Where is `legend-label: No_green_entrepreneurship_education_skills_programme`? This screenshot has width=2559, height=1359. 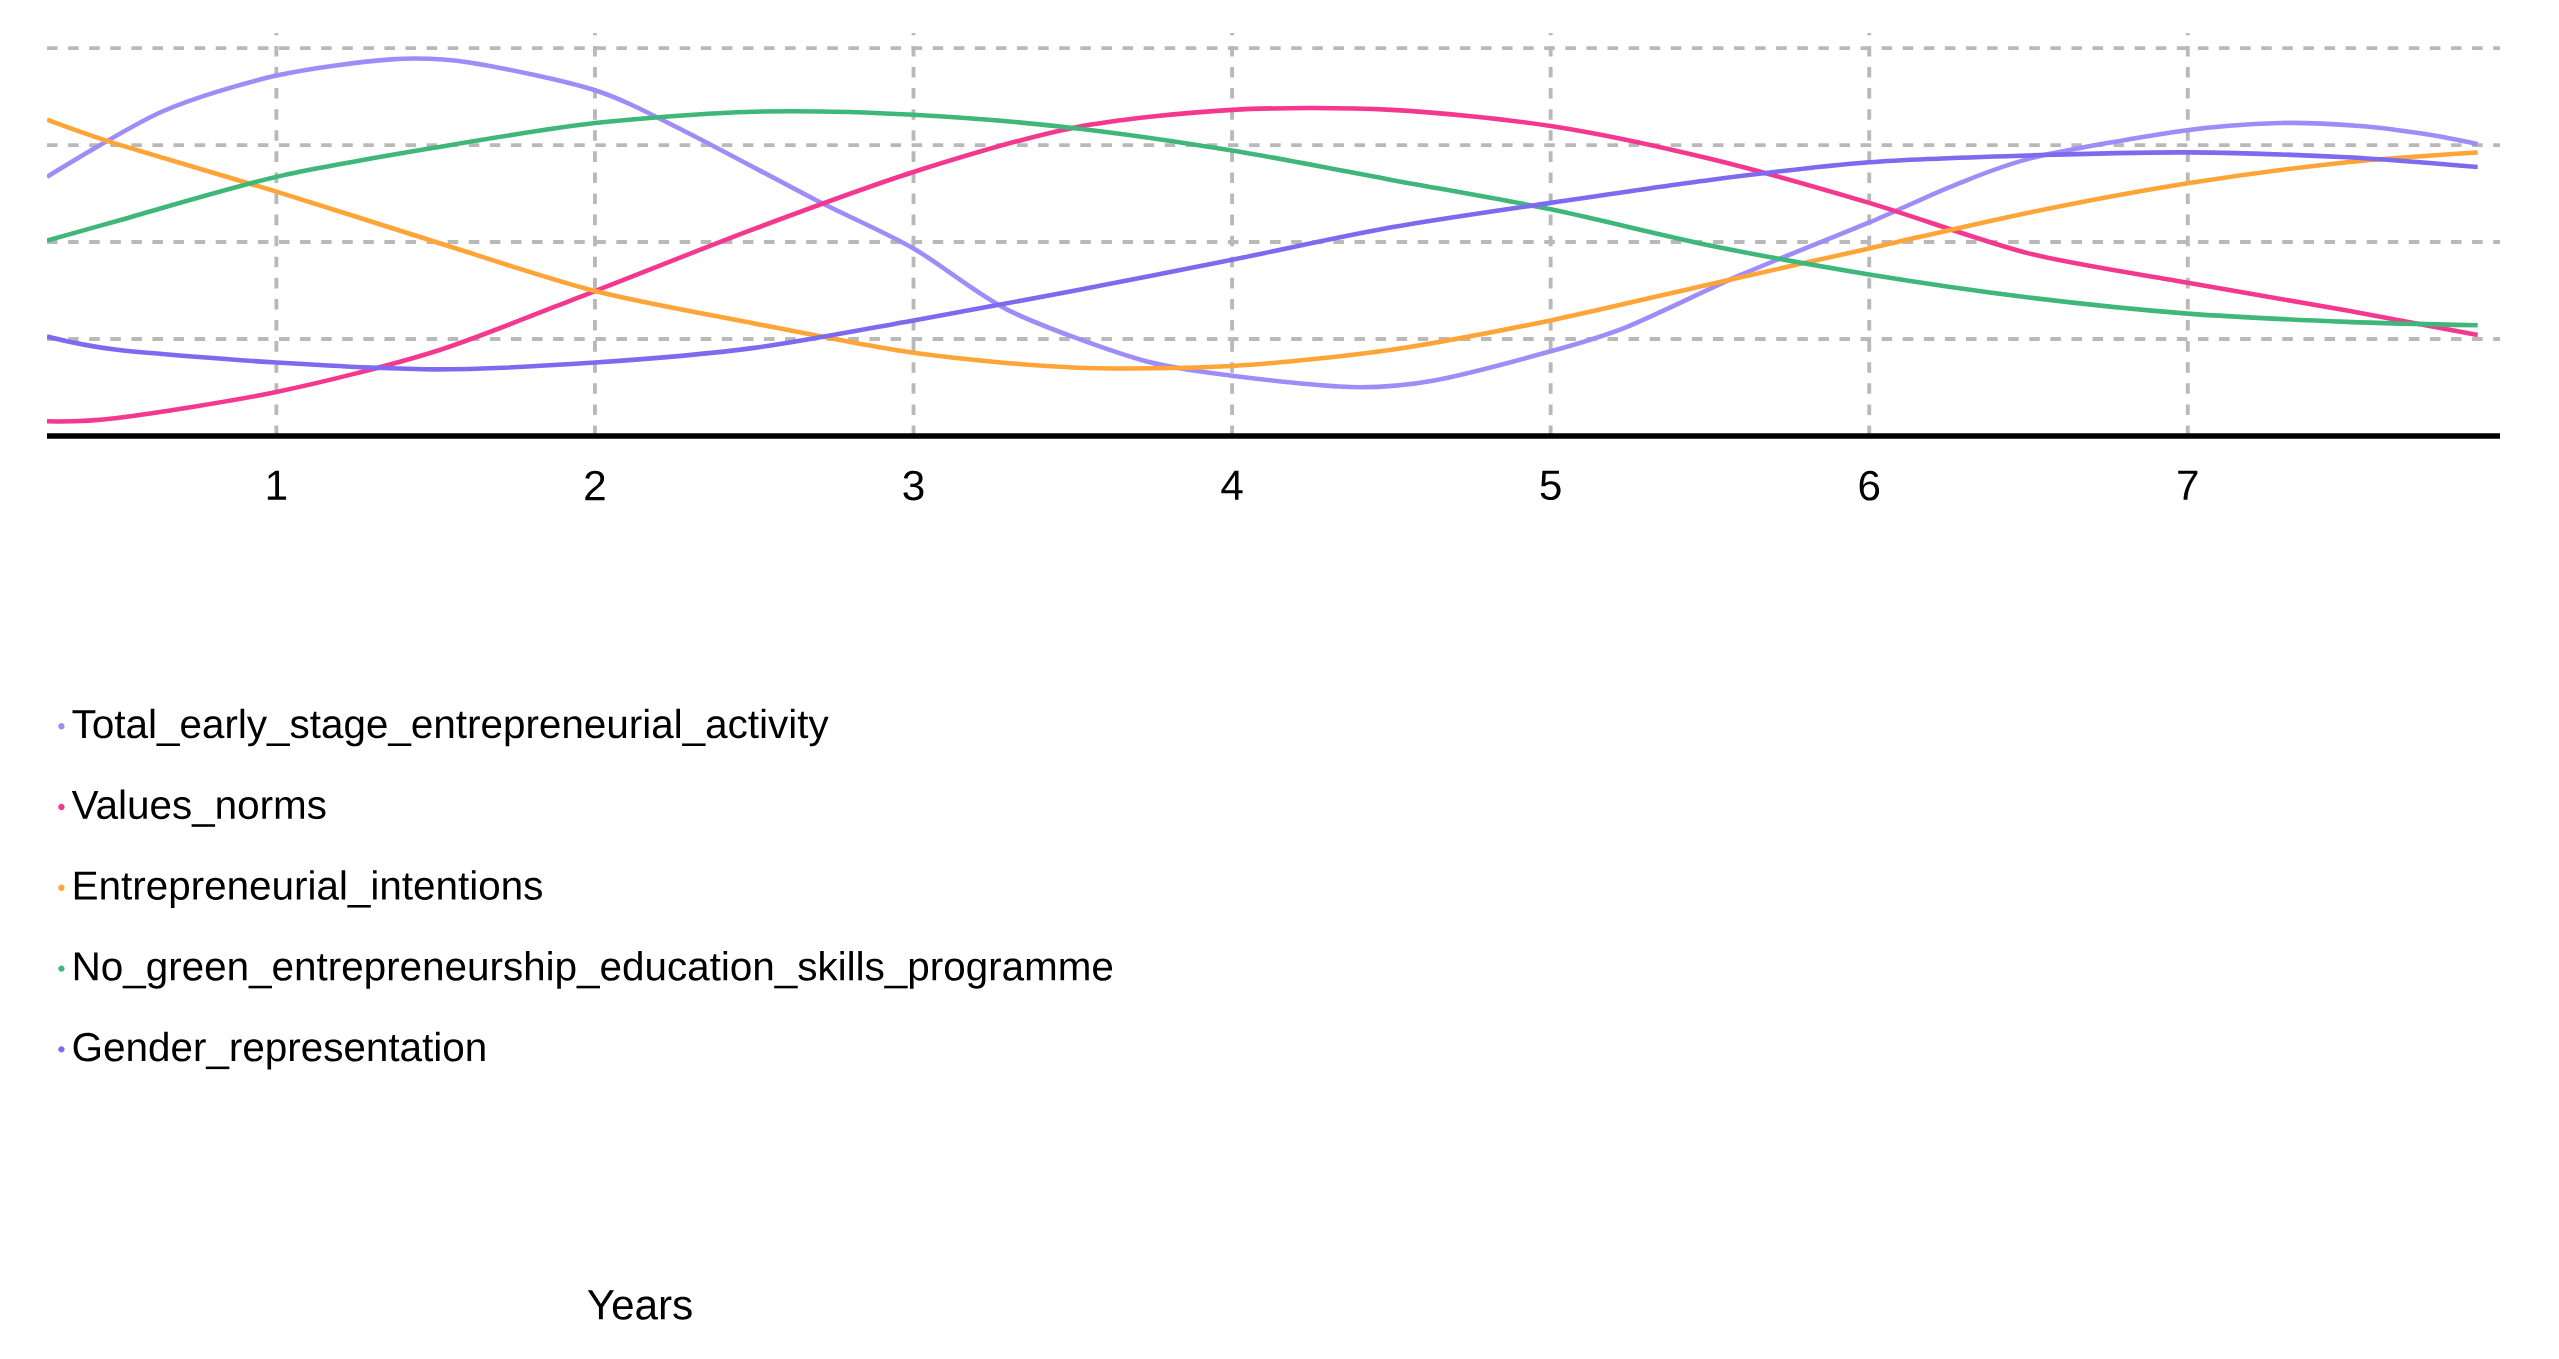 legend-label: No_green_entrepreneurship_education_skills_programme is located at coordinates (593, 970).